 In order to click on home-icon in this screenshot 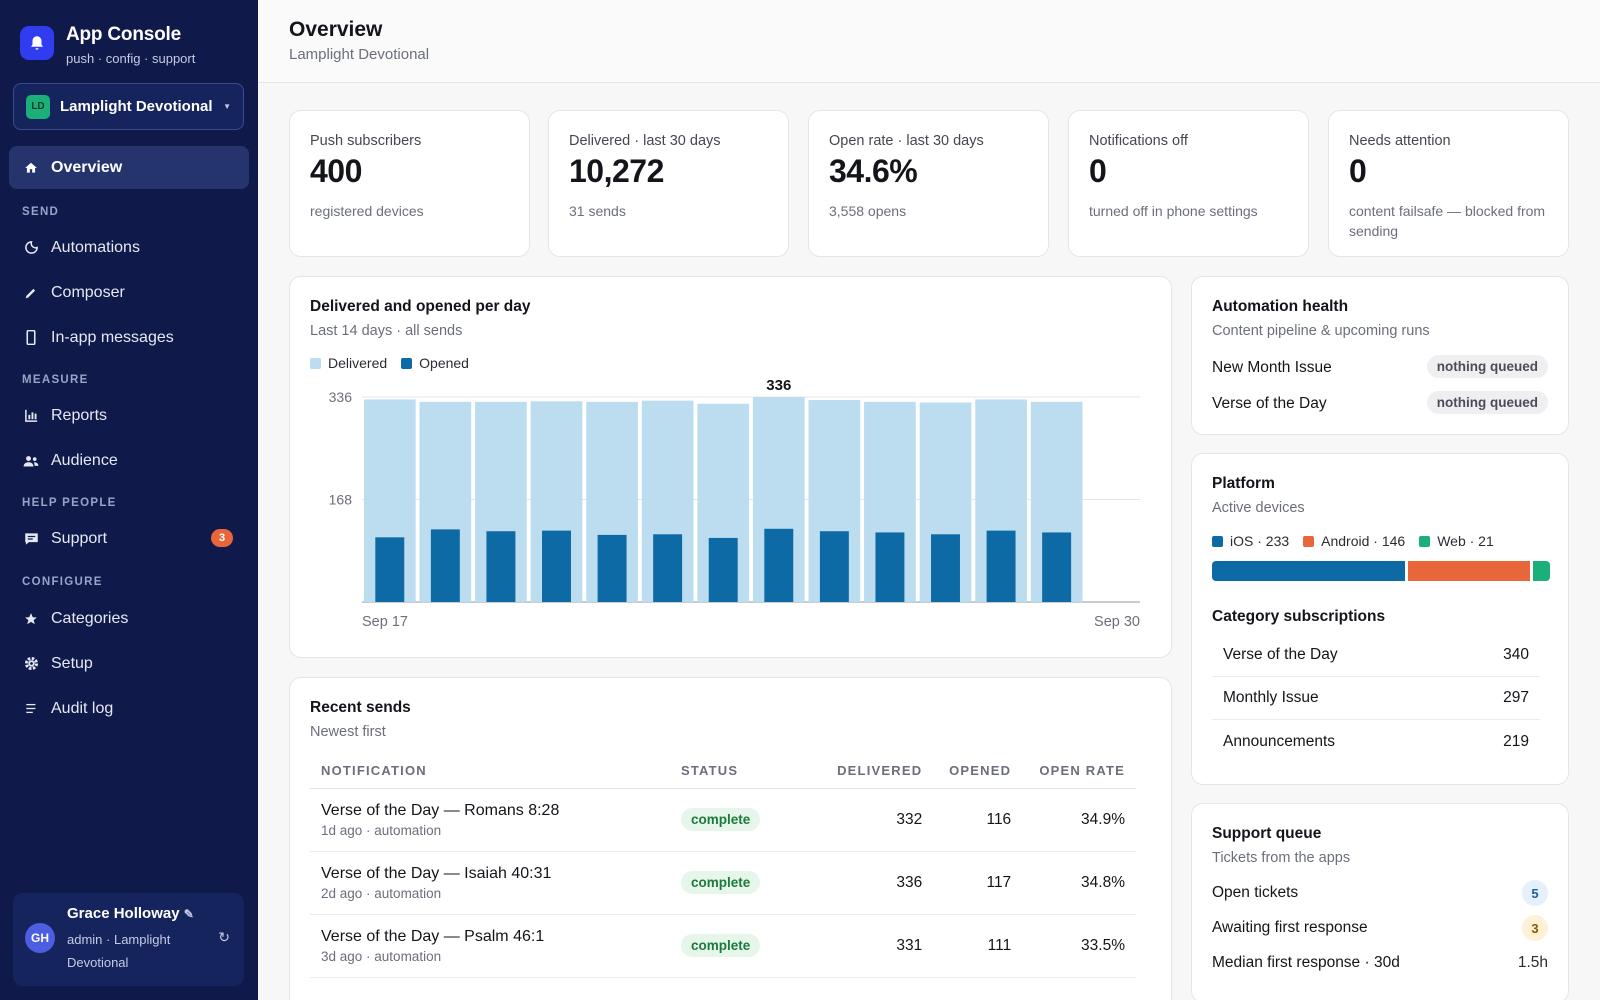, I will do `click(31, 168)`.